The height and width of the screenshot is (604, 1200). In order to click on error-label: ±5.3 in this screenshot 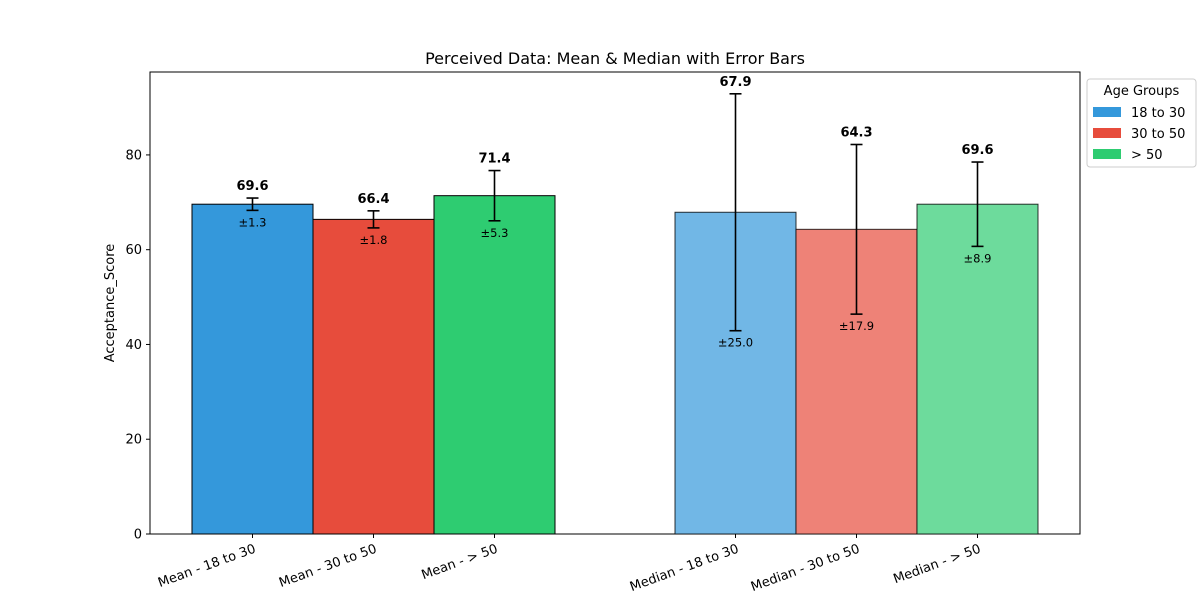, I will do `click(495, 233)`.